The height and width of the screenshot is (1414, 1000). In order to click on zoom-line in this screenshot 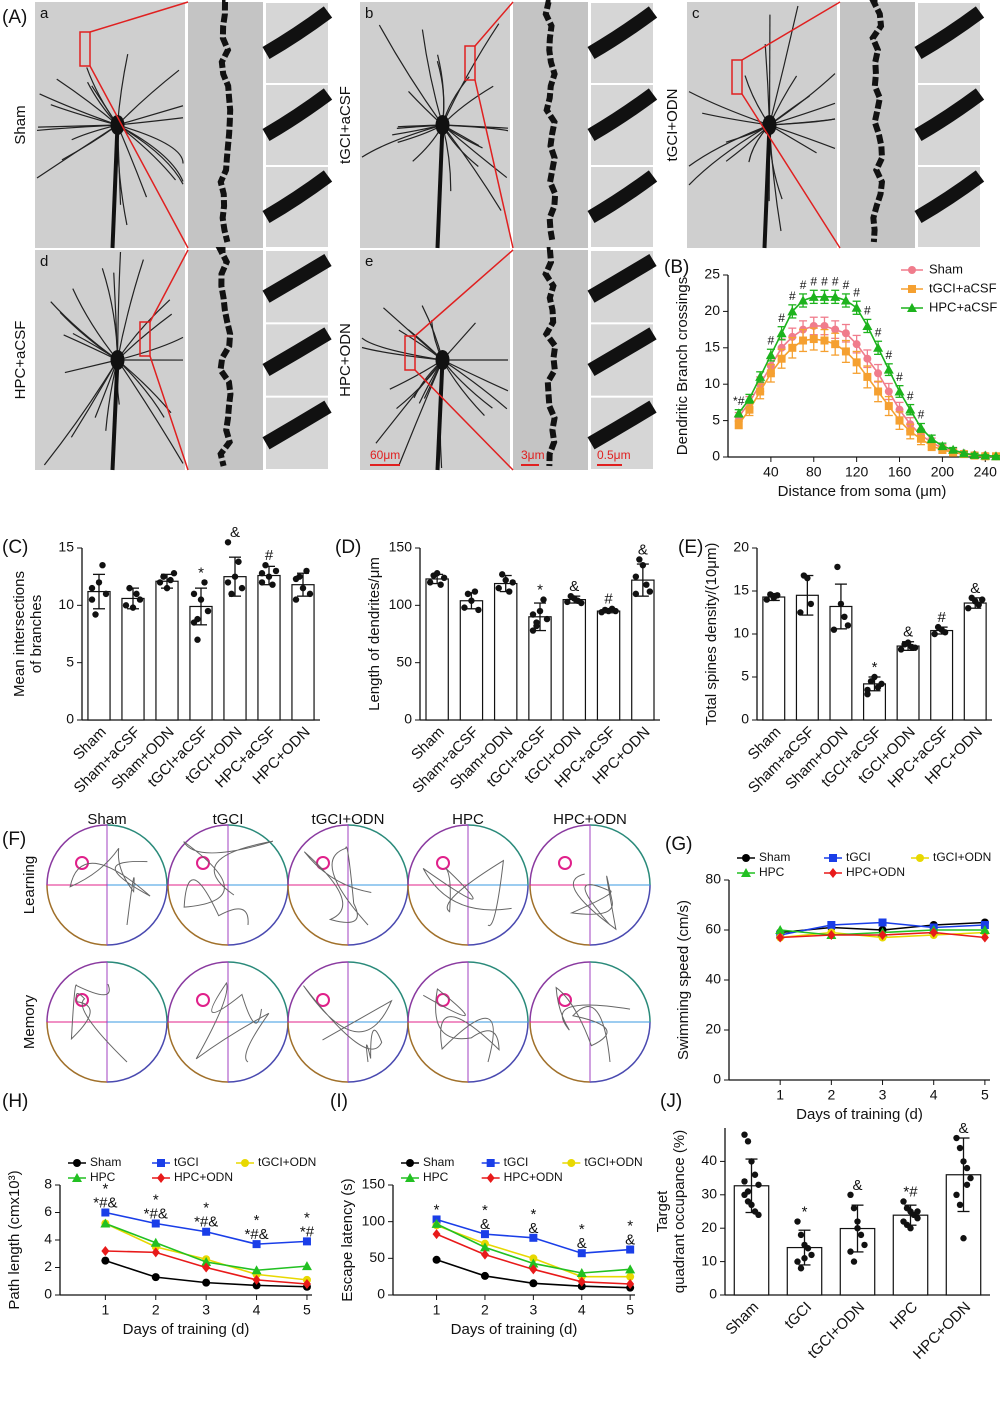, I will do `click(169, 413)`.